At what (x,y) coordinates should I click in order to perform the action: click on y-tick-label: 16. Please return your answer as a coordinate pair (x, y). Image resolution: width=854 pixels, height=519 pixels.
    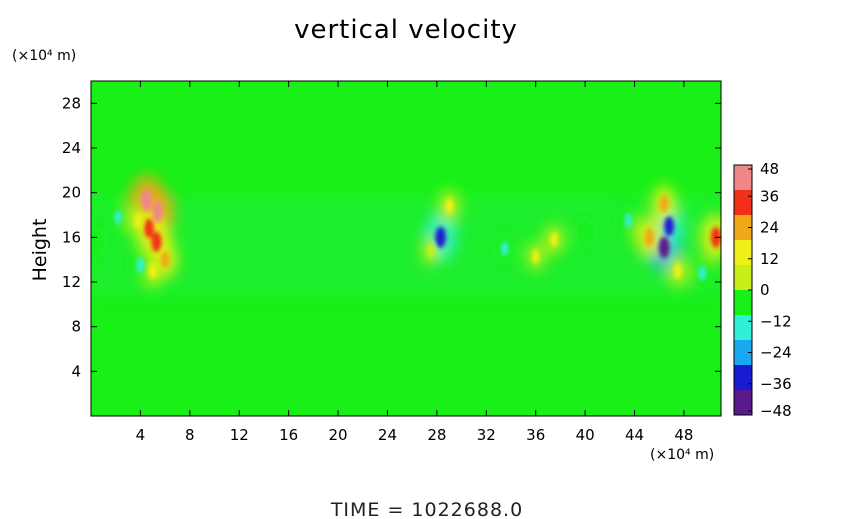
    Looking at the image, I should click on (71, 237).